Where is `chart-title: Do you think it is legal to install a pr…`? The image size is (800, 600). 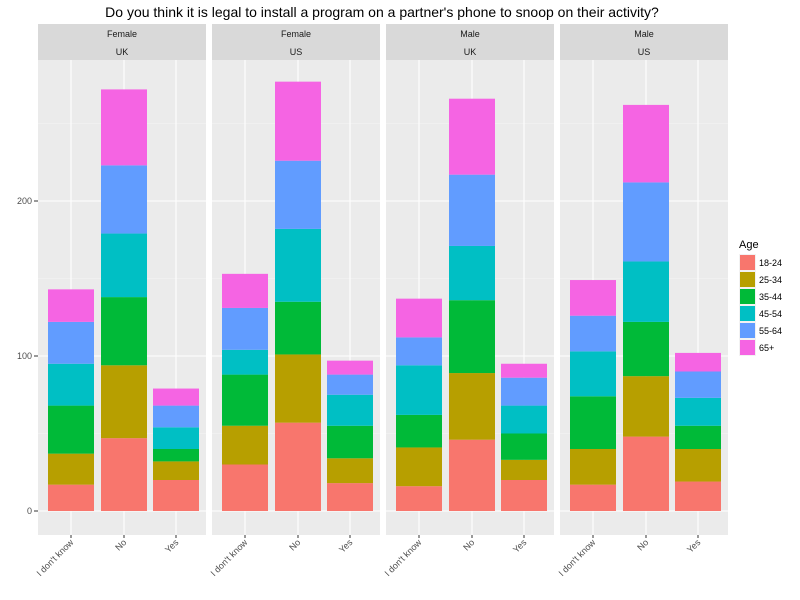
chart-title: Do you think it is legal to install a pr… is located at coordinates (382, 12).